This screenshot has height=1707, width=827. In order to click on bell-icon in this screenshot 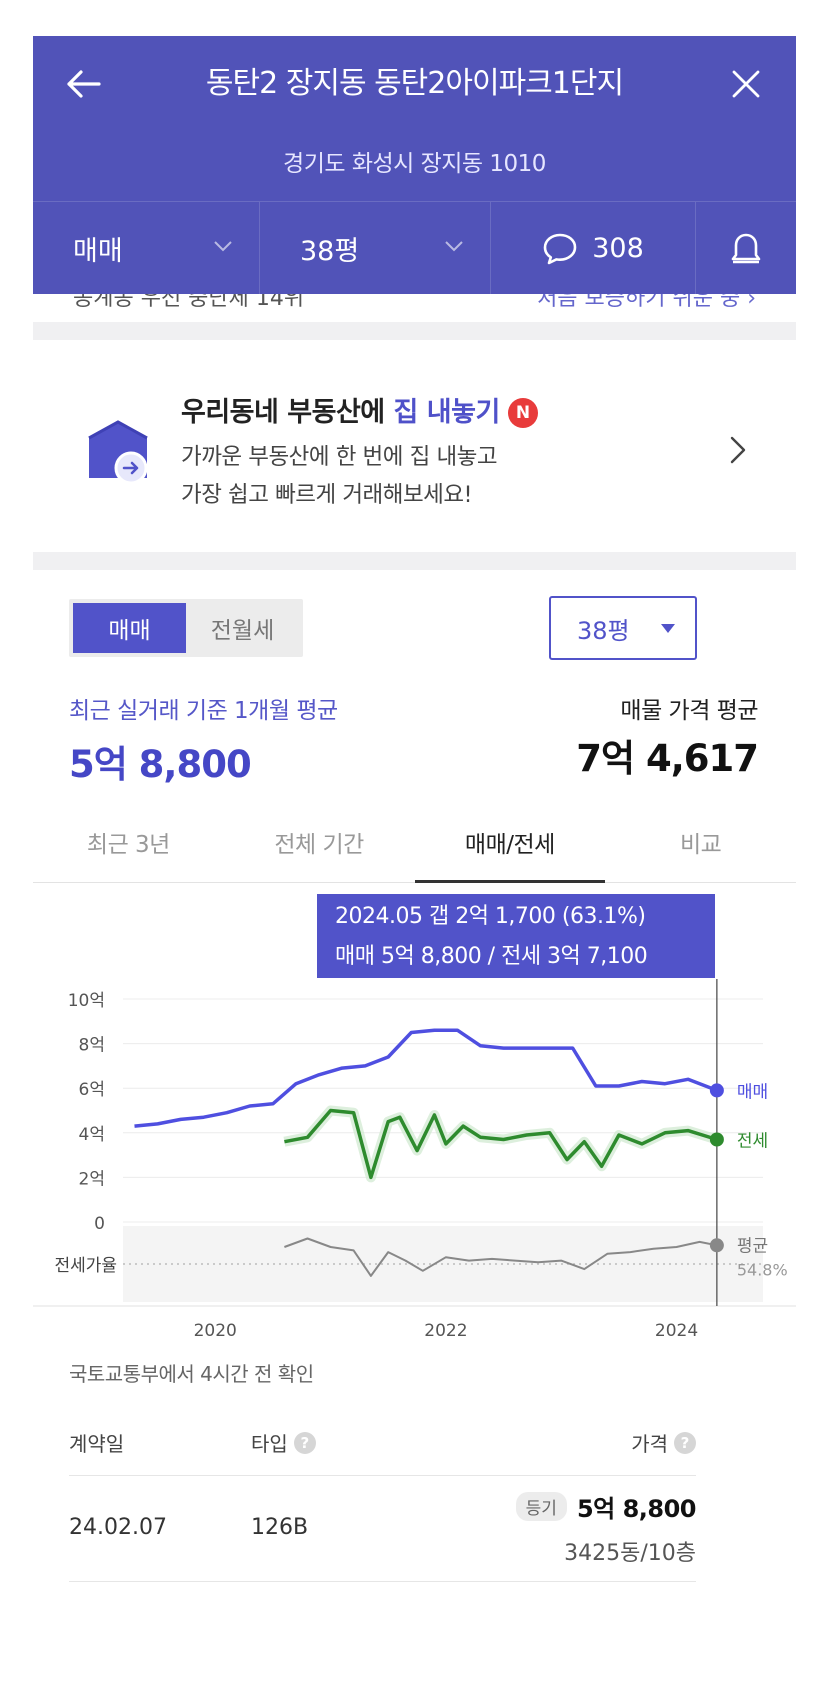, I will do `click(746, 248)`.